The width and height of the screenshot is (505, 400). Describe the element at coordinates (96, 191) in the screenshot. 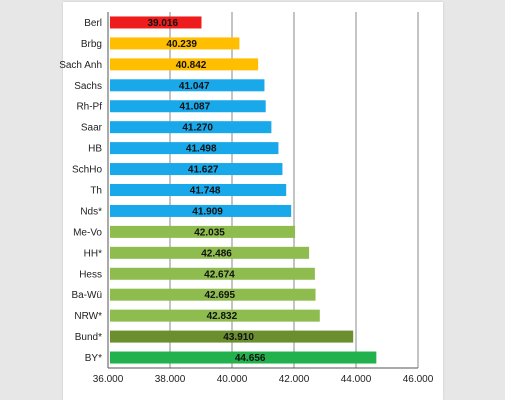

I see `category-label: Th` at that location.